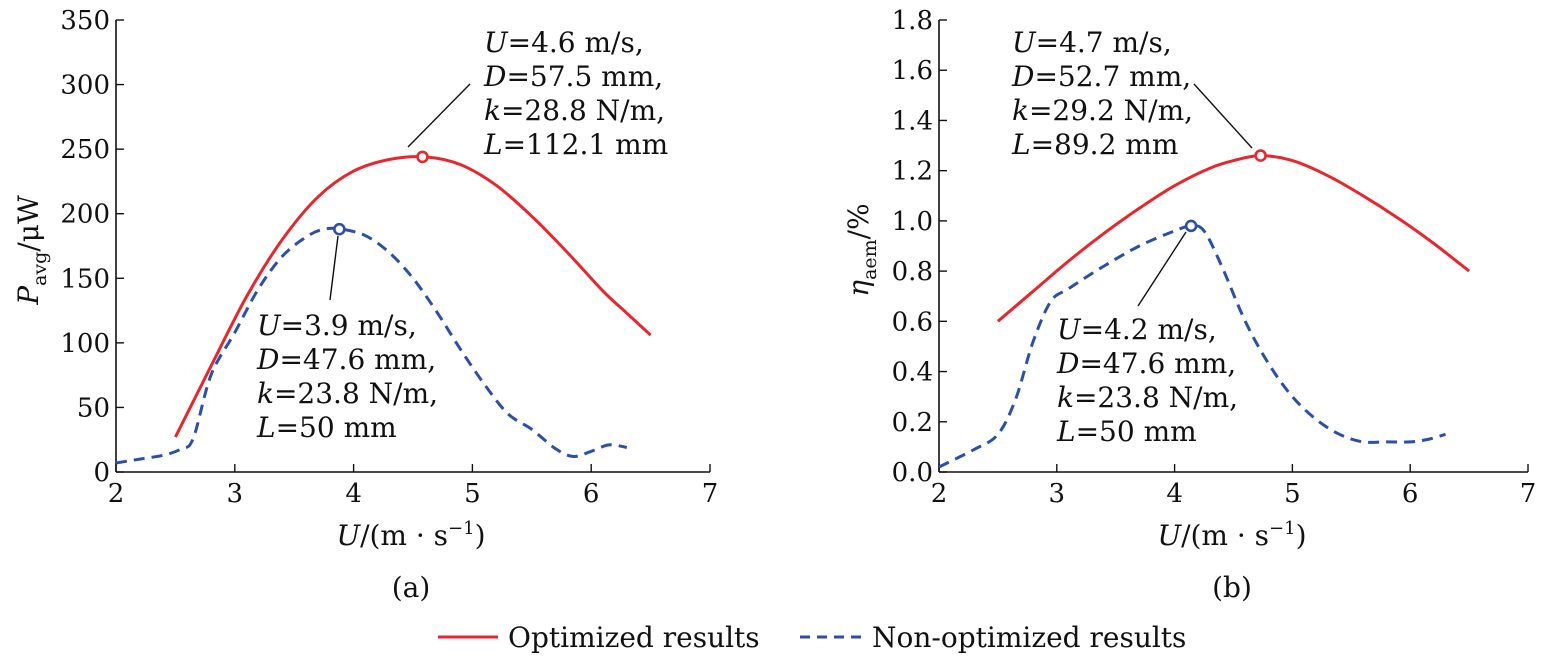 This screenshot has width=1542, height=662. What do you see at coordinates (235, 494) in the screenshot?
I see `panel-a-x-tick-label: 3` at bounding box center [235, 494].